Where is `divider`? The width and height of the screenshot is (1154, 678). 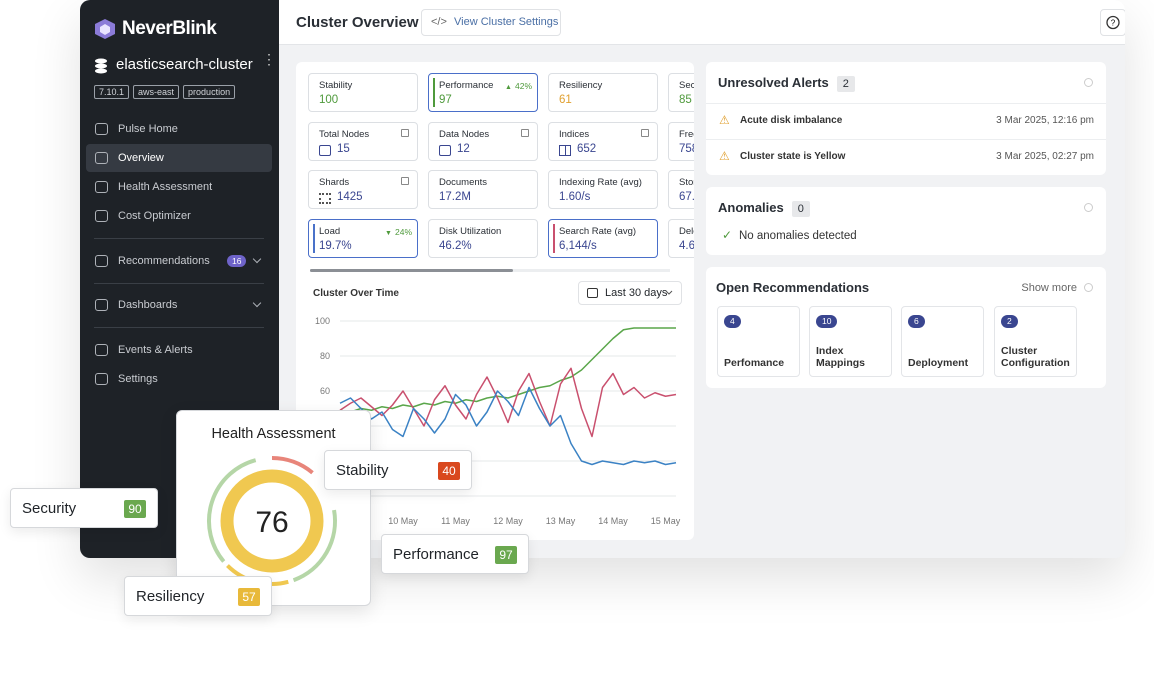 divider is located at coordinates (906, 139).